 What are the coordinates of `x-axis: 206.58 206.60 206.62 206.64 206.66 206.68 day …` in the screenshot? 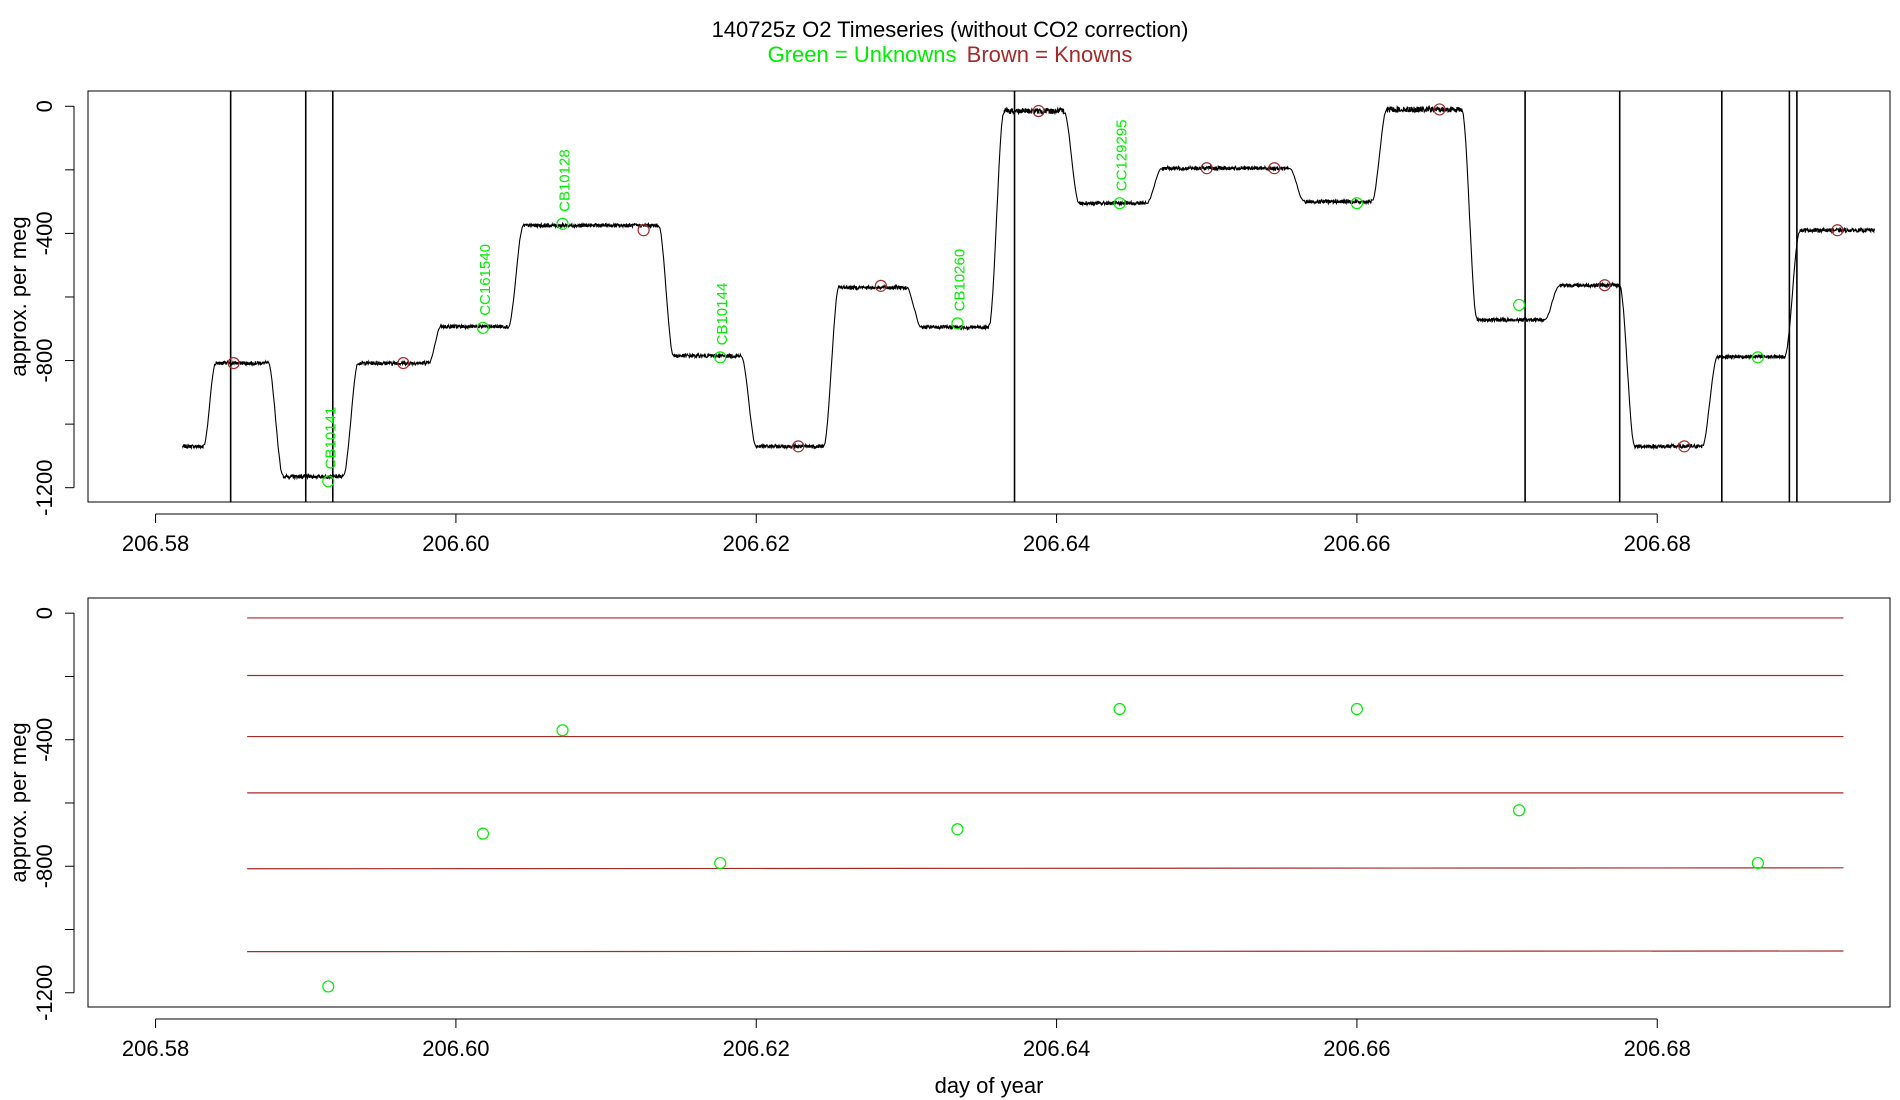 It's located at (906, 1058).